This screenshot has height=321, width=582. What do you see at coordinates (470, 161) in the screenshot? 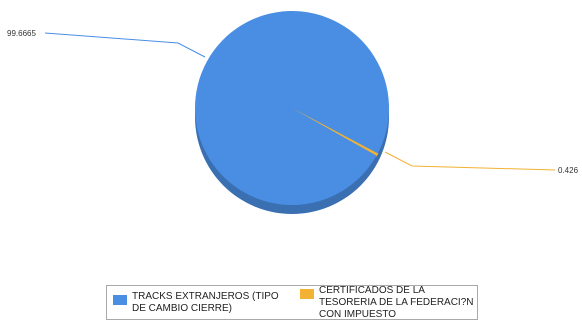
I see `leader-line-certificados` at bounding box center [470, 161].